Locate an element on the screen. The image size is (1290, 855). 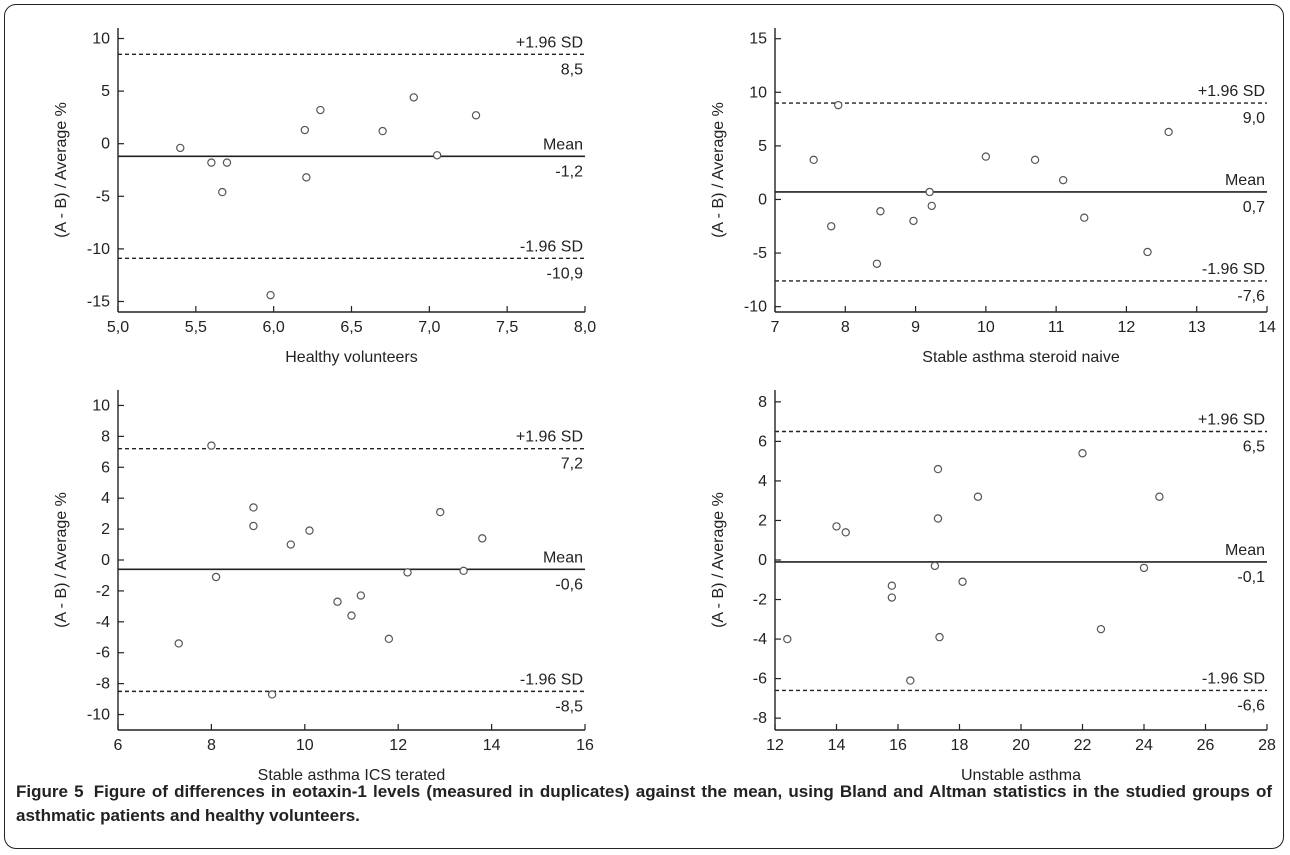
reference-line-value: 9,0 is located at coordinates (1254, 118).